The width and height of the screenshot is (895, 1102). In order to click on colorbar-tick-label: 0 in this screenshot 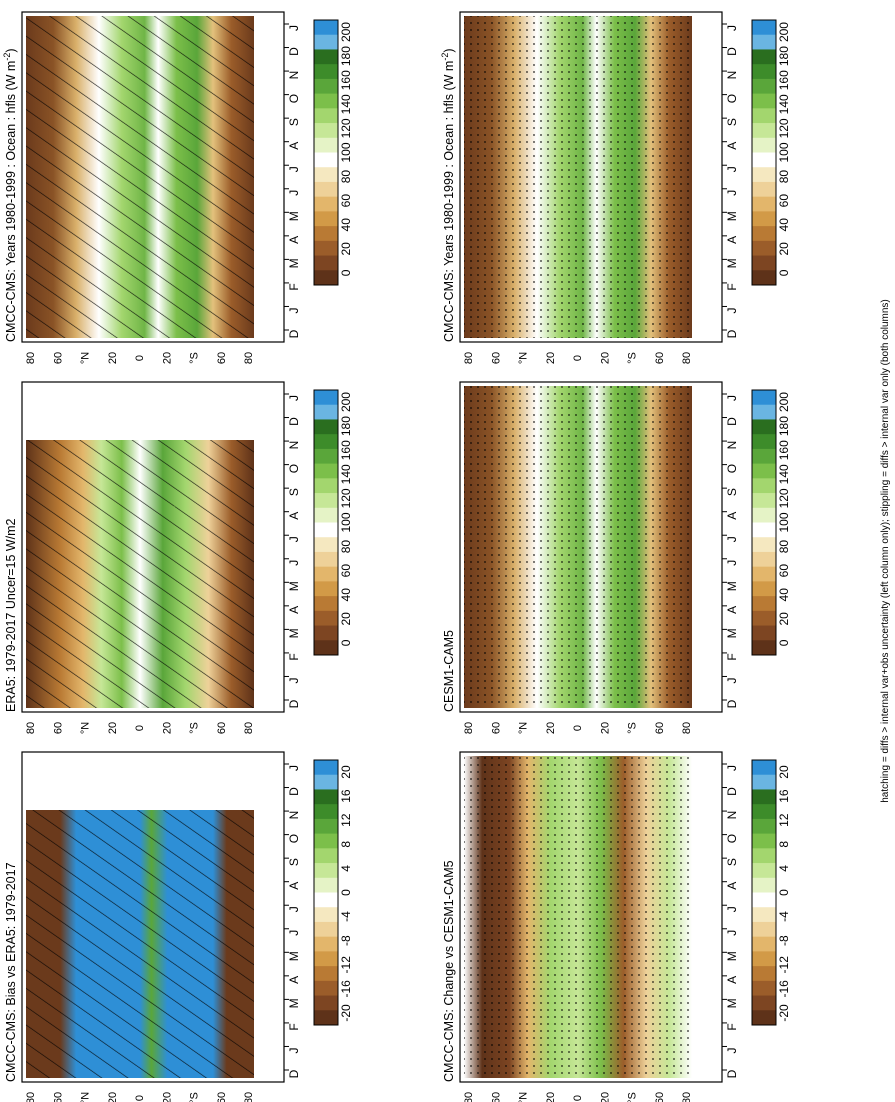, I will do `click(784, 892)`.